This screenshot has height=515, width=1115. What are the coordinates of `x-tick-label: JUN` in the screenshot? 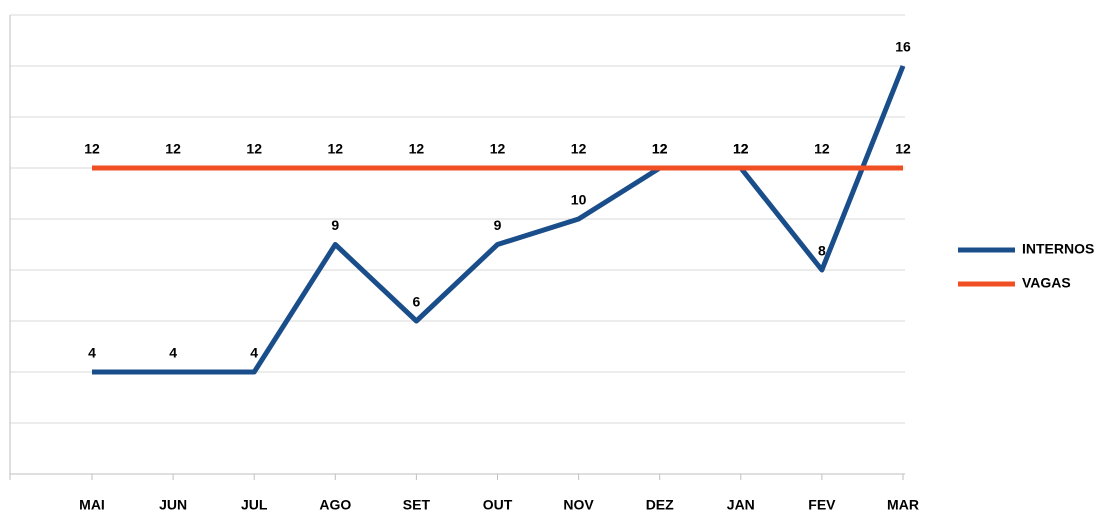 It's located at (173, 505).